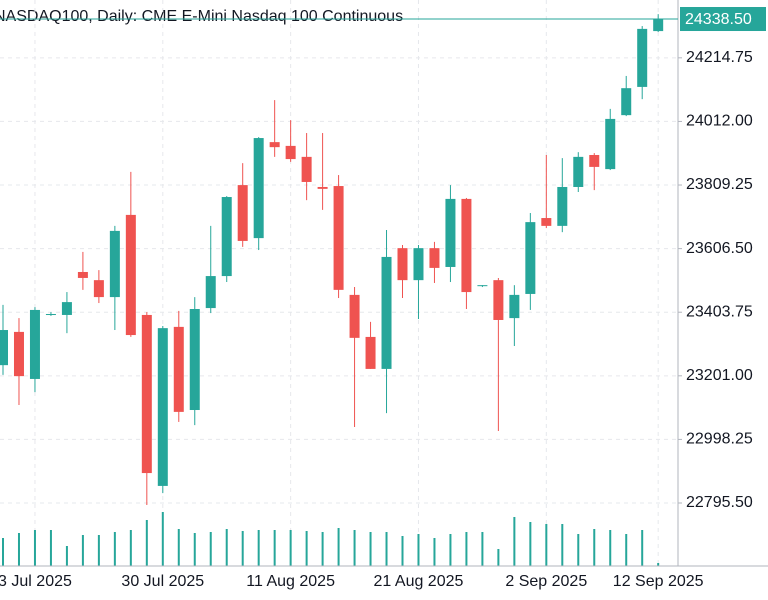  Describe the element at coordinates (546, 581) in the screenshot. I see `x-tick-label: 2 Sep 2025` at that location.